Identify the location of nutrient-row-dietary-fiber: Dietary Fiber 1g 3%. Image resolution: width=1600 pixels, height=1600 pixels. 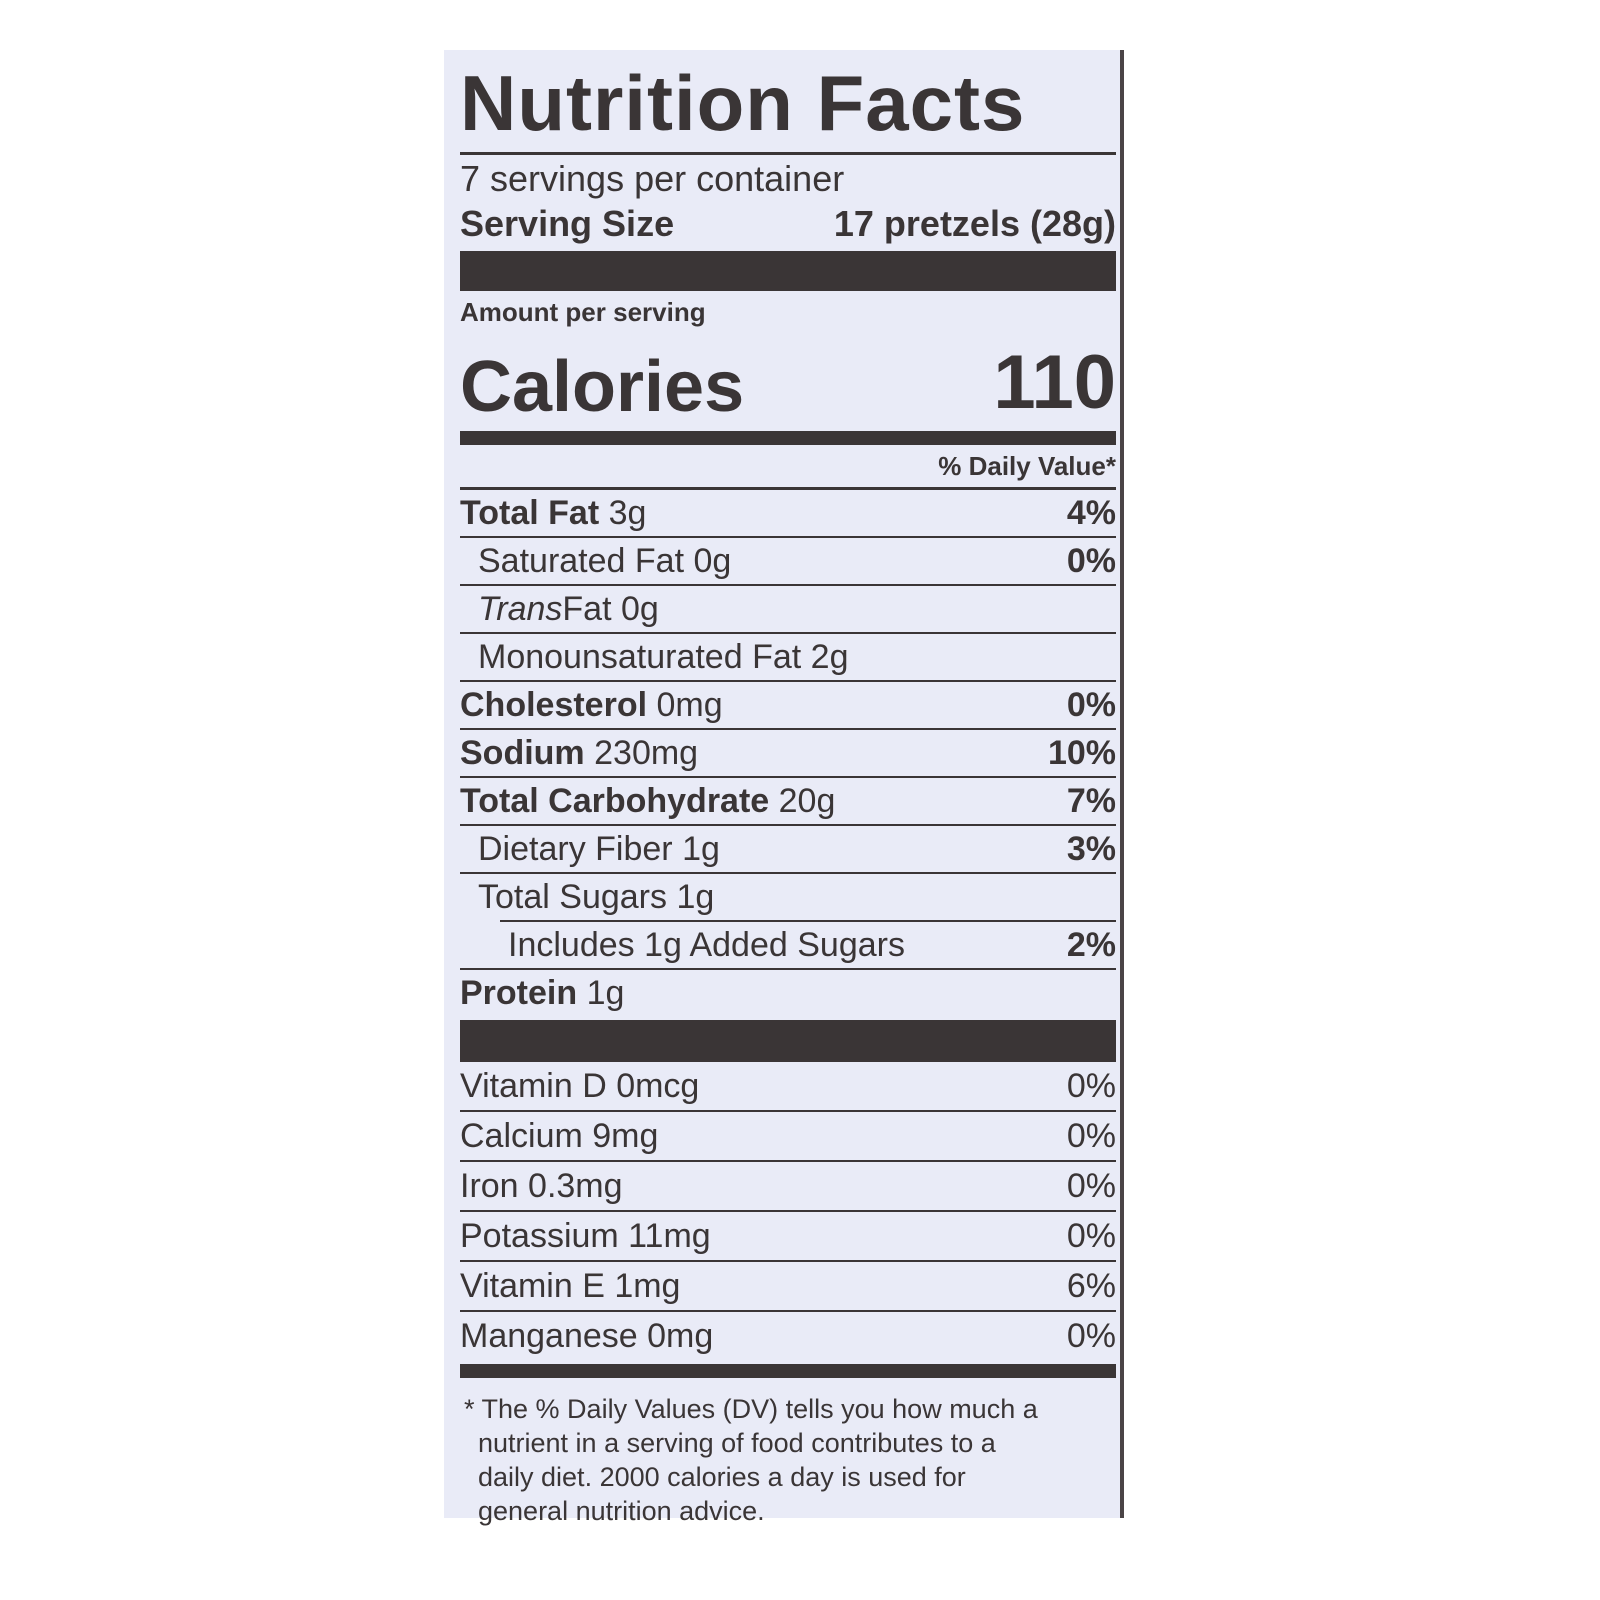
(788, 850).